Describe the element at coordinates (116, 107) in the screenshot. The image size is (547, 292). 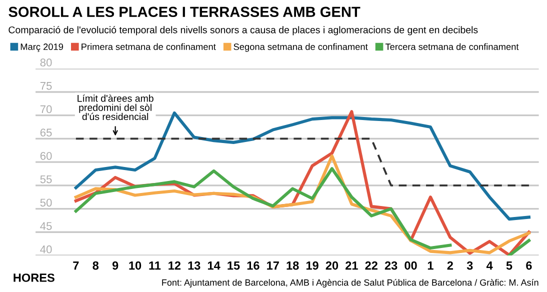
I see `annotation: Límit d'àrees amb predomini del sòl d'ús residencial` at that location.